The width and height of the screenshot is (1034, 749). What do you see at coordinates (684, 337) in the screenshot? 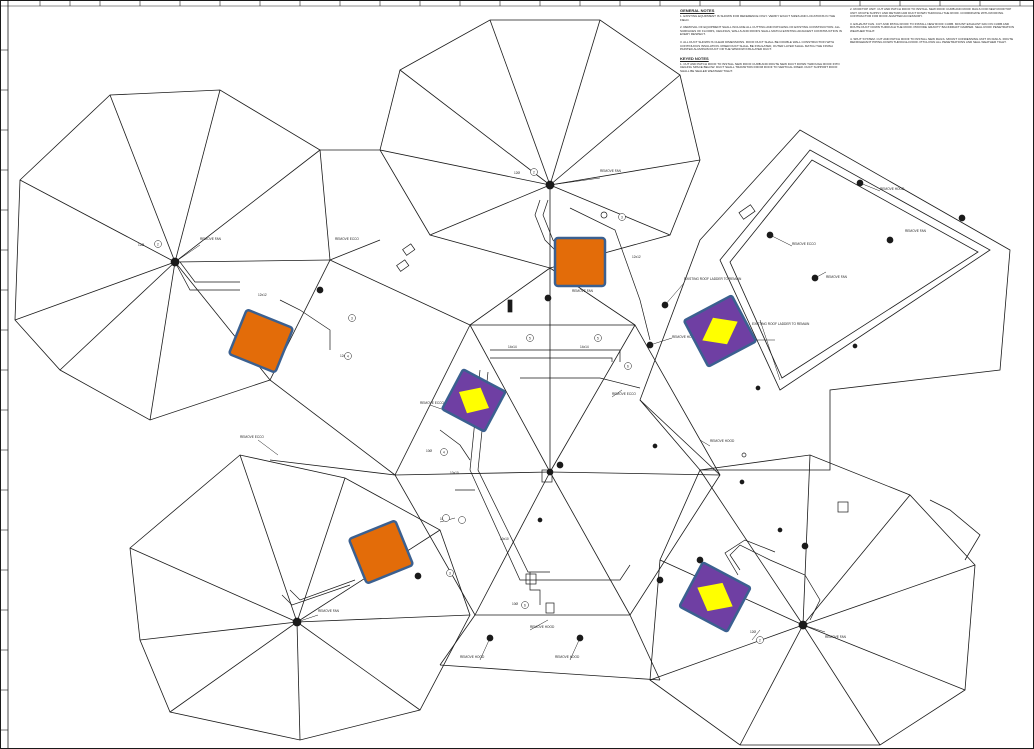
I see `tag-remove-hood-center-right: REMOVE HOOD` at bounding box center [684, 337].